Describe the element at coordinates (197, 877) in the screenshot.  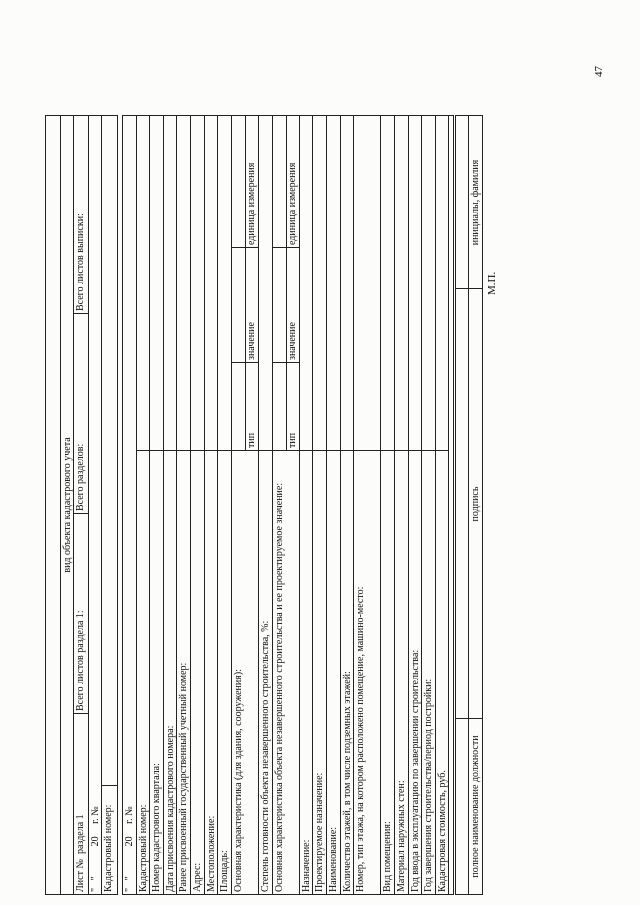
I see `row-label: Адрес:` at that location.